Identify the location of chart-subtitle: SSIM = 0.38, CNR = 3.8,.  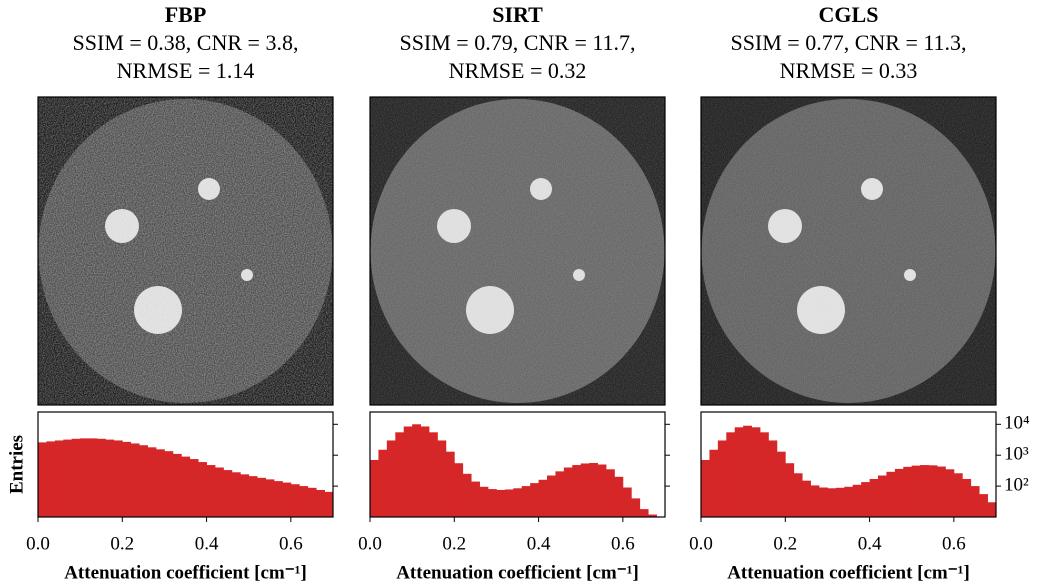
(186, 42).